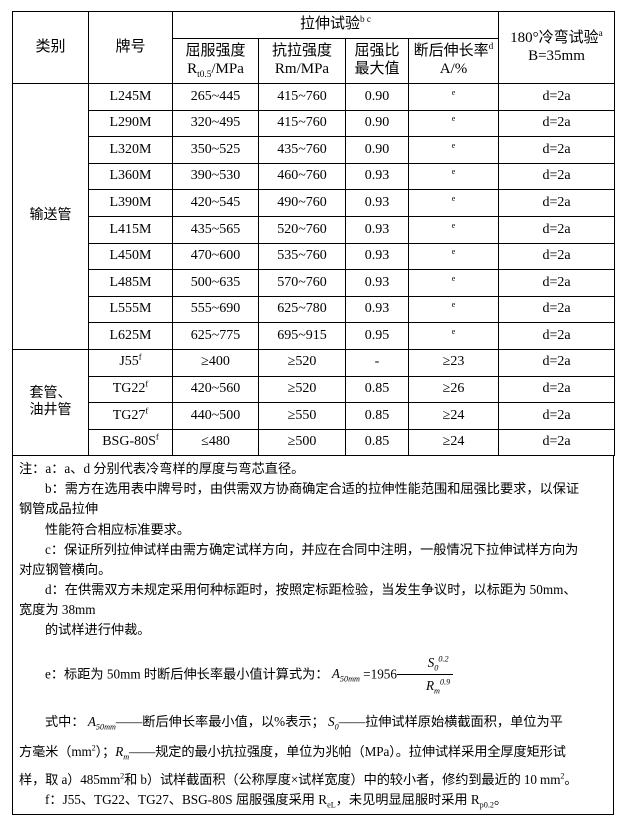  What do you see at coordinates (130, 283) in the screenshot?
I see `cell-grade: L485M` at bounding box center [130, 283].